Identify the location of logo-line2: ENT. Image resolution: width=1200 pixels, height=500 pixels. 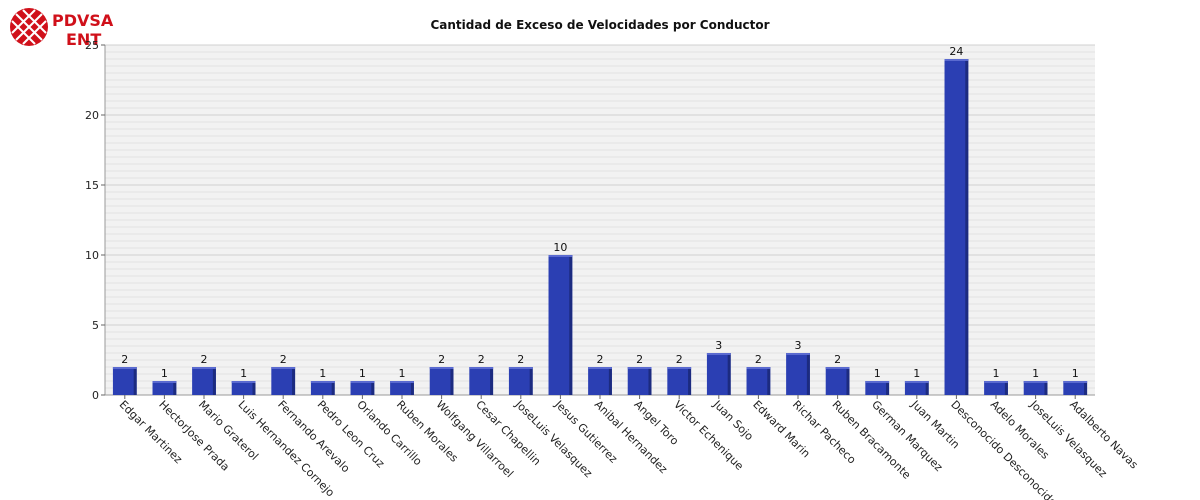
(83, 39).